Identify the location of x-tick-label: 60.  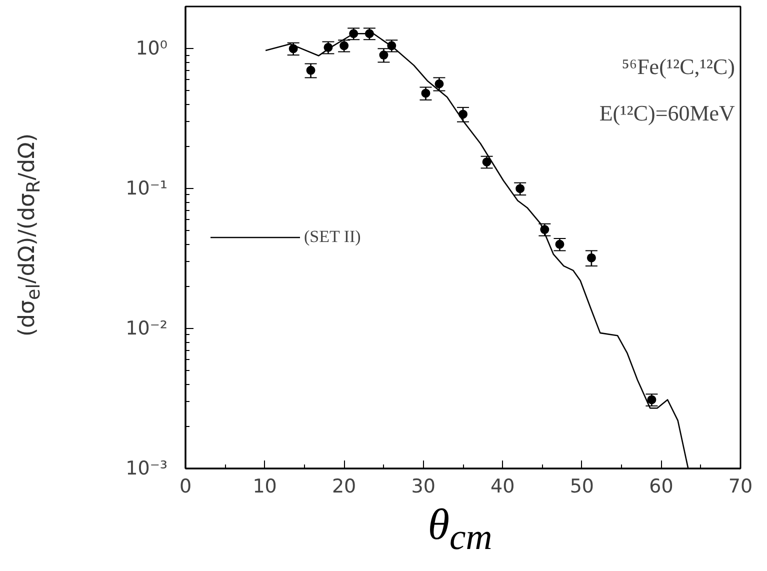
(661, 487).